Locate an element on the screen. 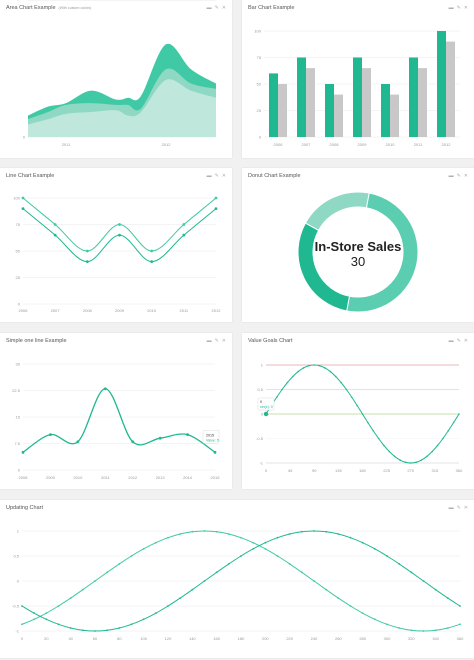 Image resolution: width=474 pixels, height=660 pixels. tooltip-box is located at coordinates (211, 437).